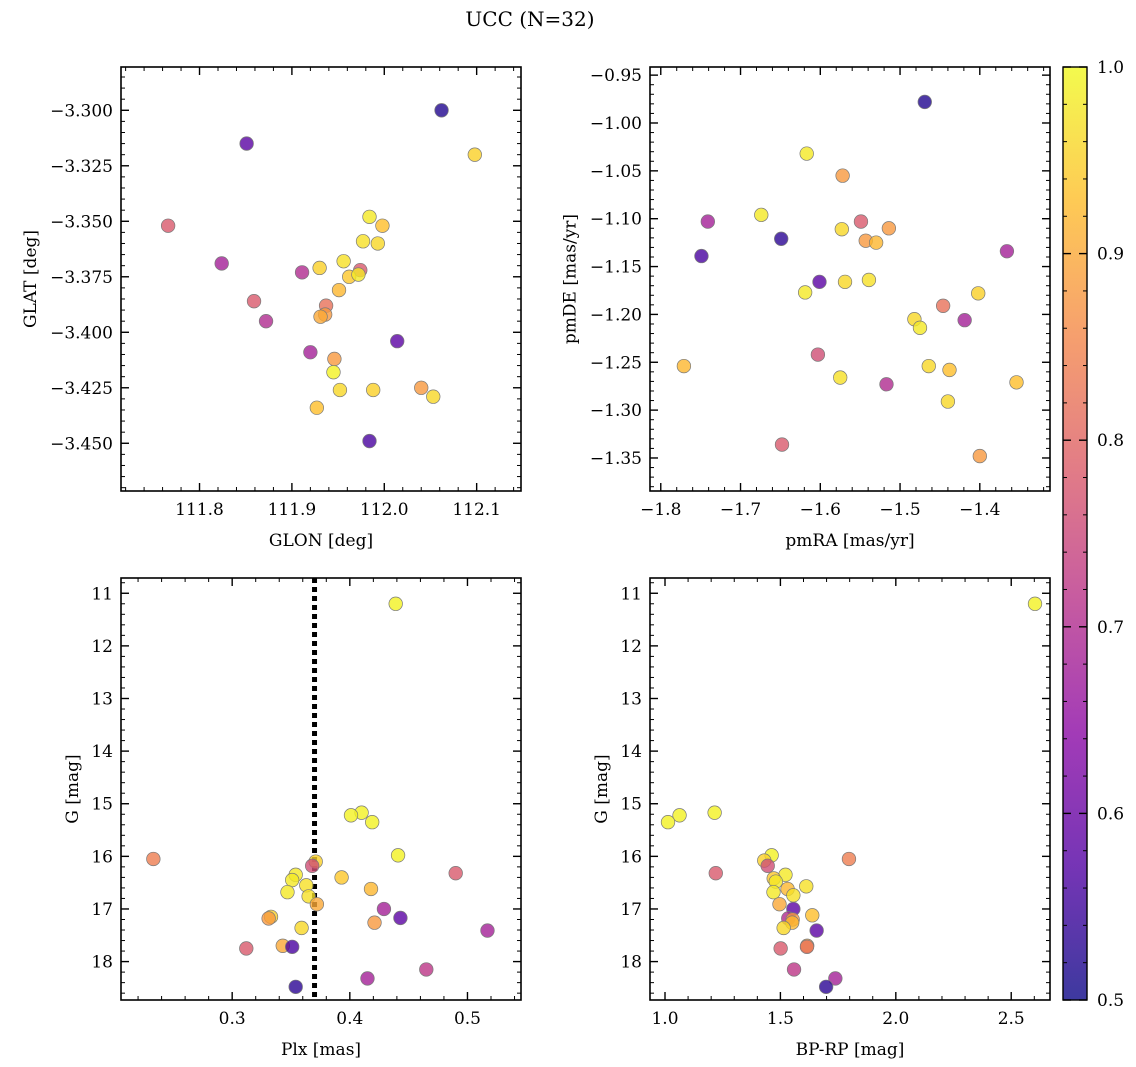 The height and width of the screenshot is (1067, 1136). Describe the element at coordinates (899, 510) in the screenshot. I see `x-tick-label: −1.5` at that location.